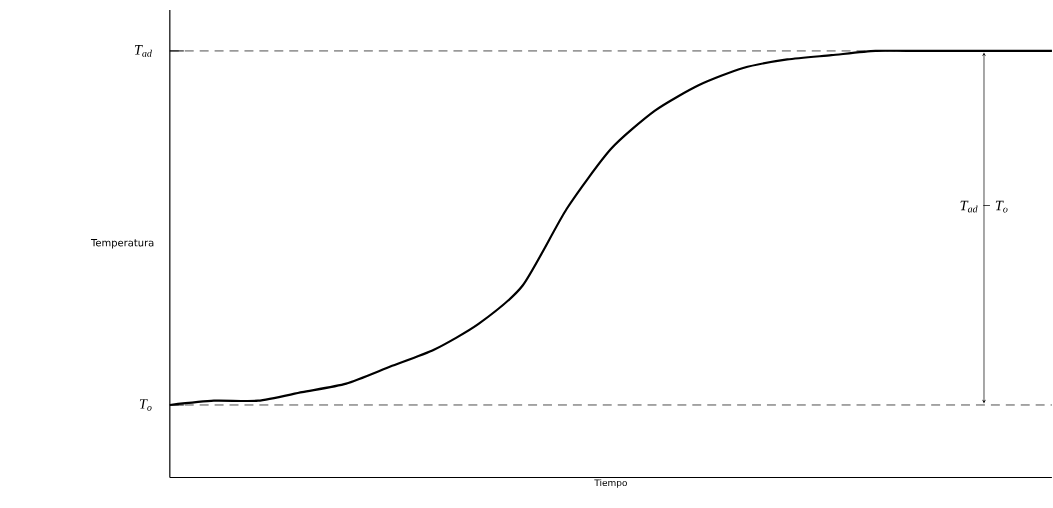 The image size is (1053, 508). Describe the element at coordinates (145, 404) in the screenshot. I see `ref-line-label: T$_{o}$` at that location.